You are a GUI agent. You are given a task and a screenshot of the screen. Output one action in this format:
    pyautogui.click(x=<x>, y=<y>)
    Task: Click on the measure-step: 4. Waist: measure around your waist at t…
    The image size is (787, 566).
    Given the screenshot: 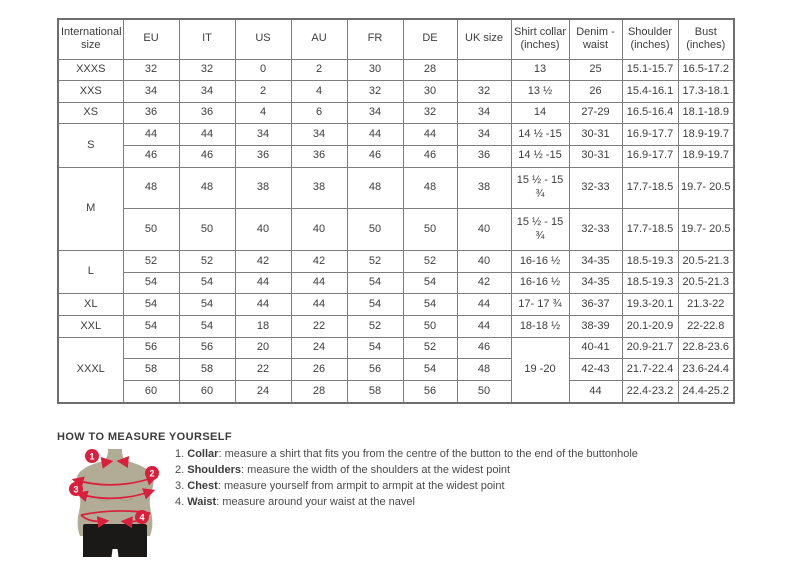 What is the action you would take?
    pyautogui.click(x=295, y=502)
    